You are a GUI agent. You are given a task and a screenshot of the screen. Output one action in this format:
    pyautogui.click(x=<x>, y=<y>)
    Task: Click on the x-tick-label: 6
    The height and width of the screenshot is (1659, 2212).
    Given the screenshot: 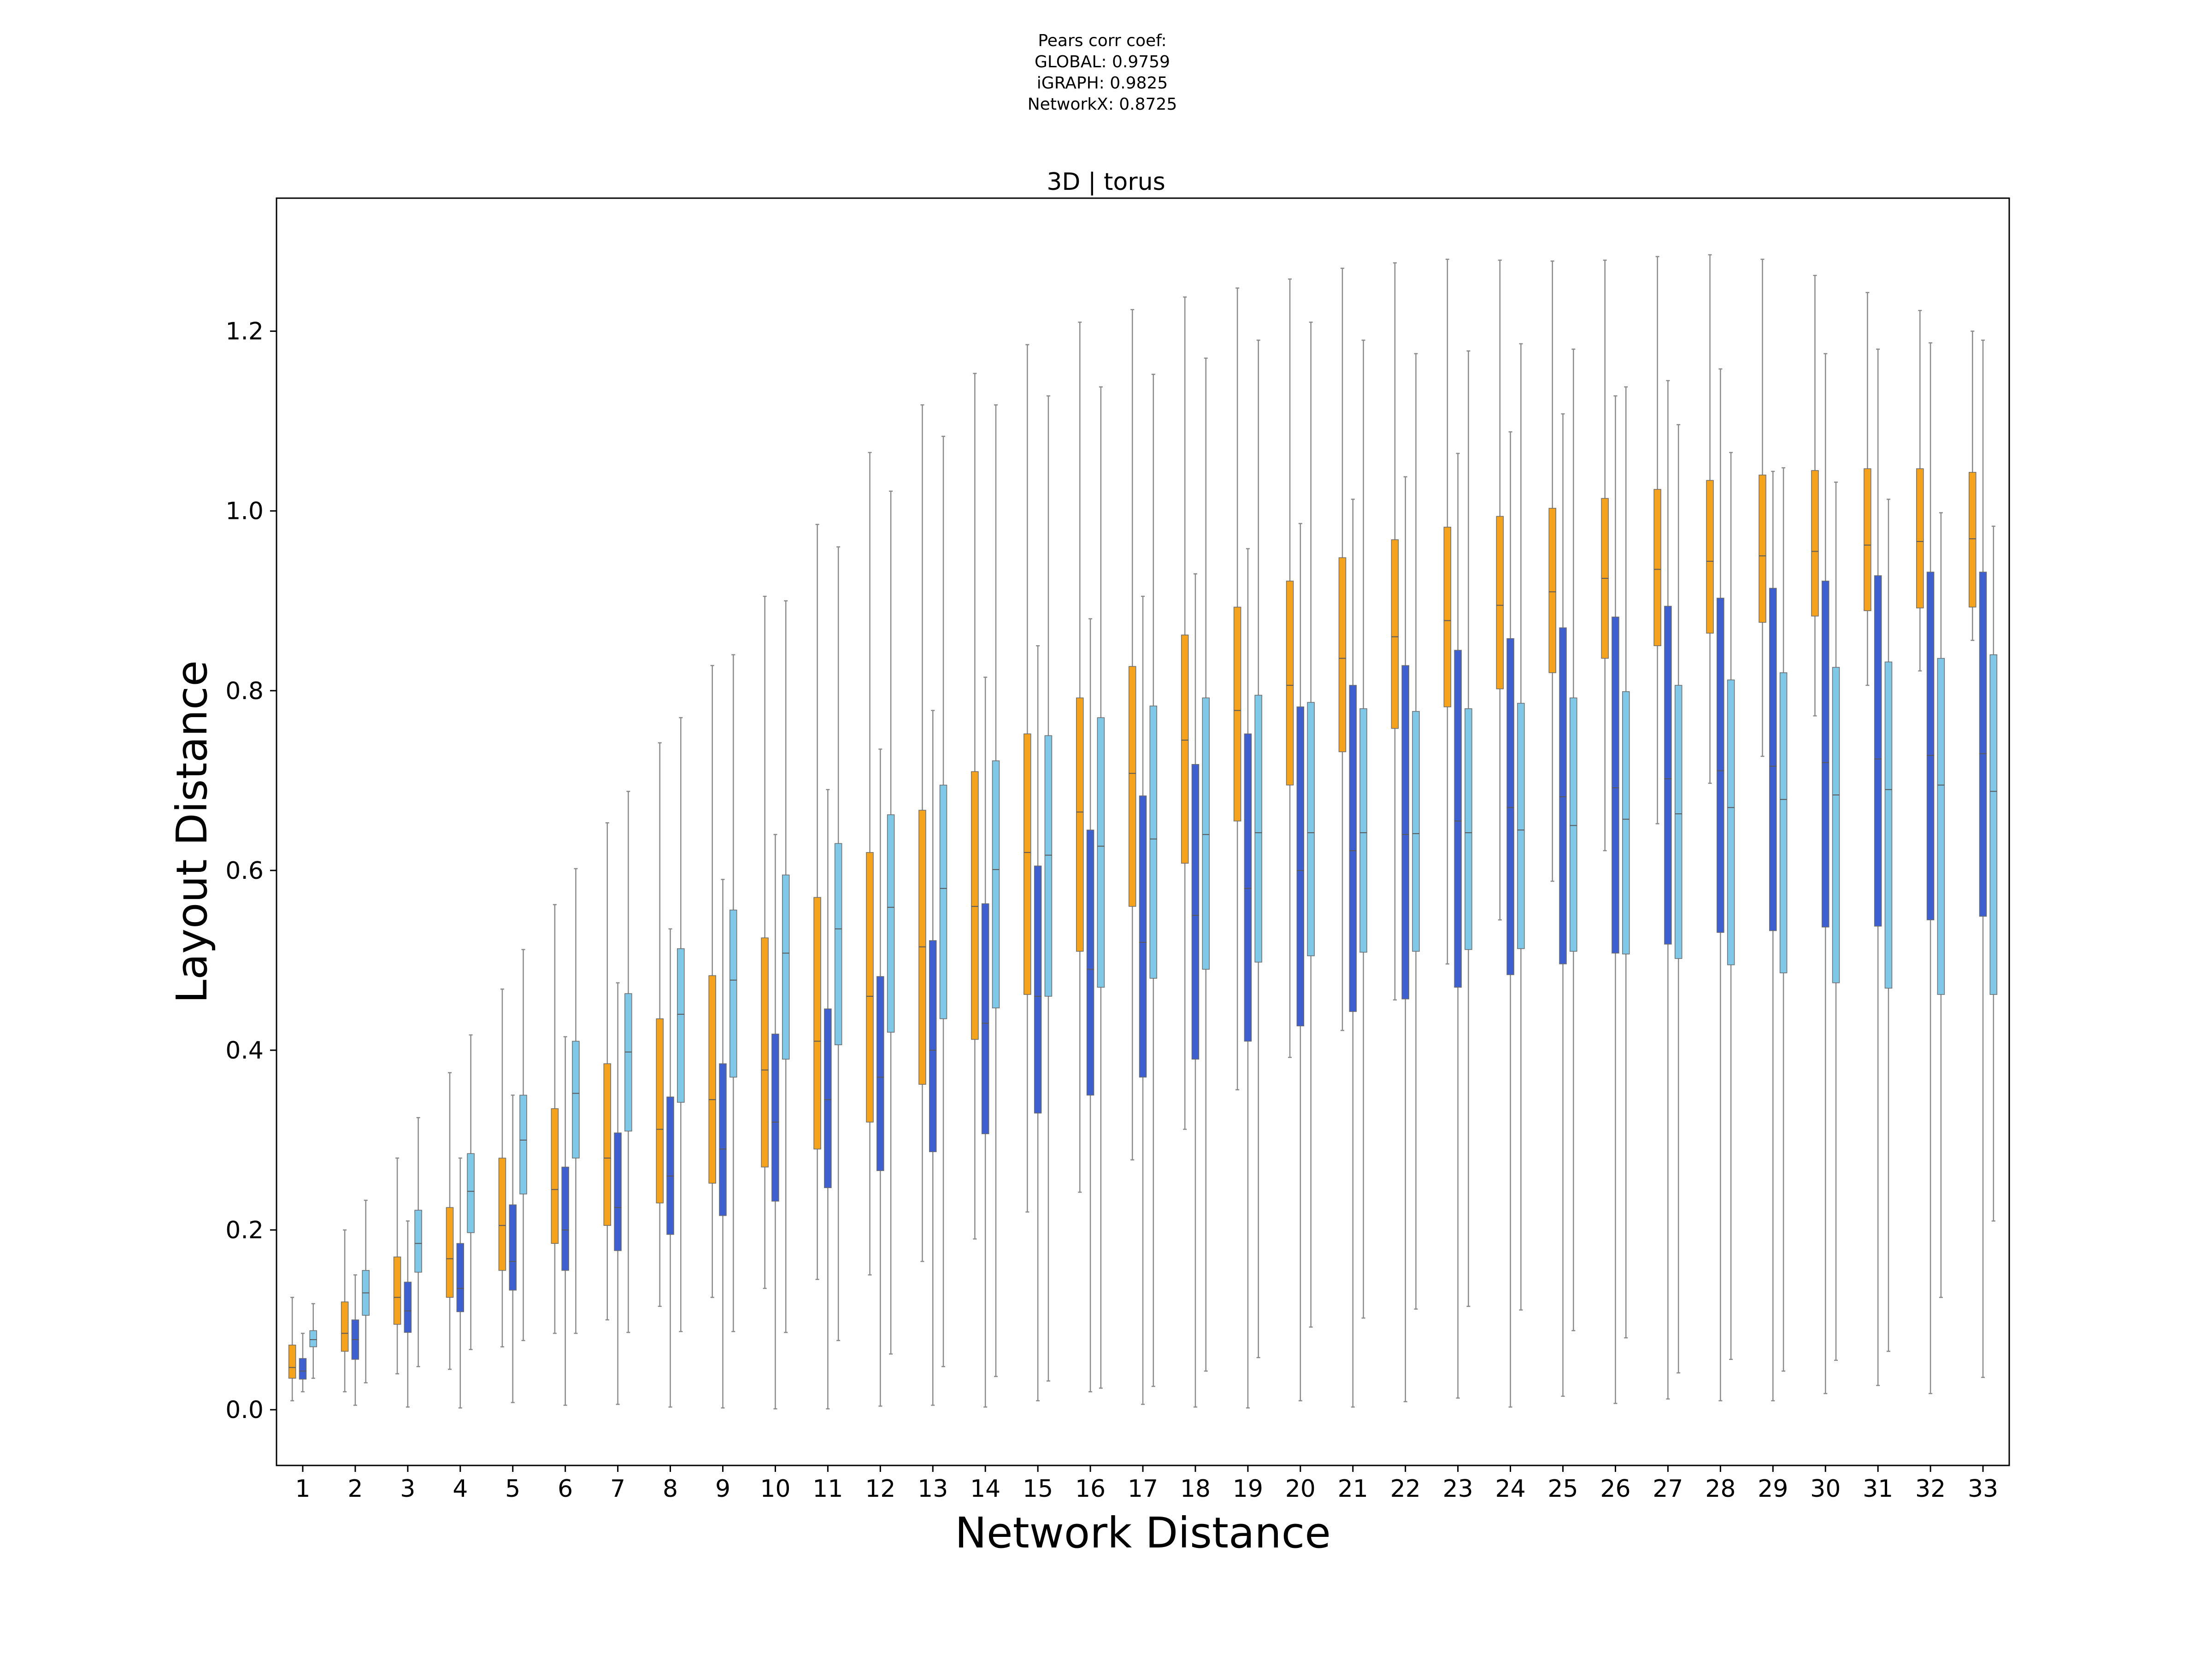 What is the action you would take?
    pyautogui.click(x=565, y=1489)
    